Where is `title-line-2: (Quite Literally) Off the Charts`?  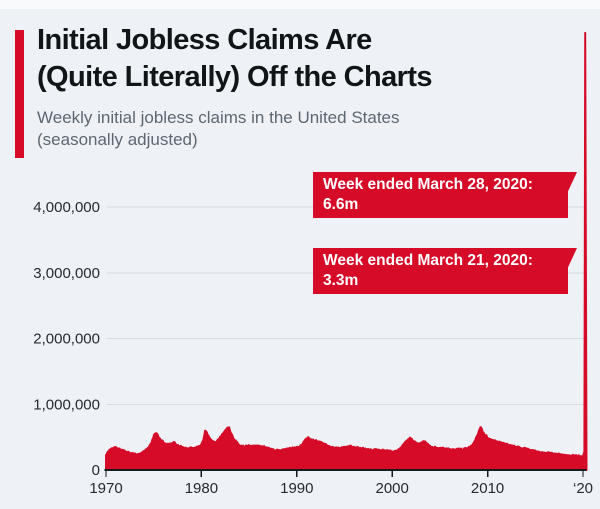
title-line-2: (Quite Literally) Off the Charts is located at coordinates (235, 77).